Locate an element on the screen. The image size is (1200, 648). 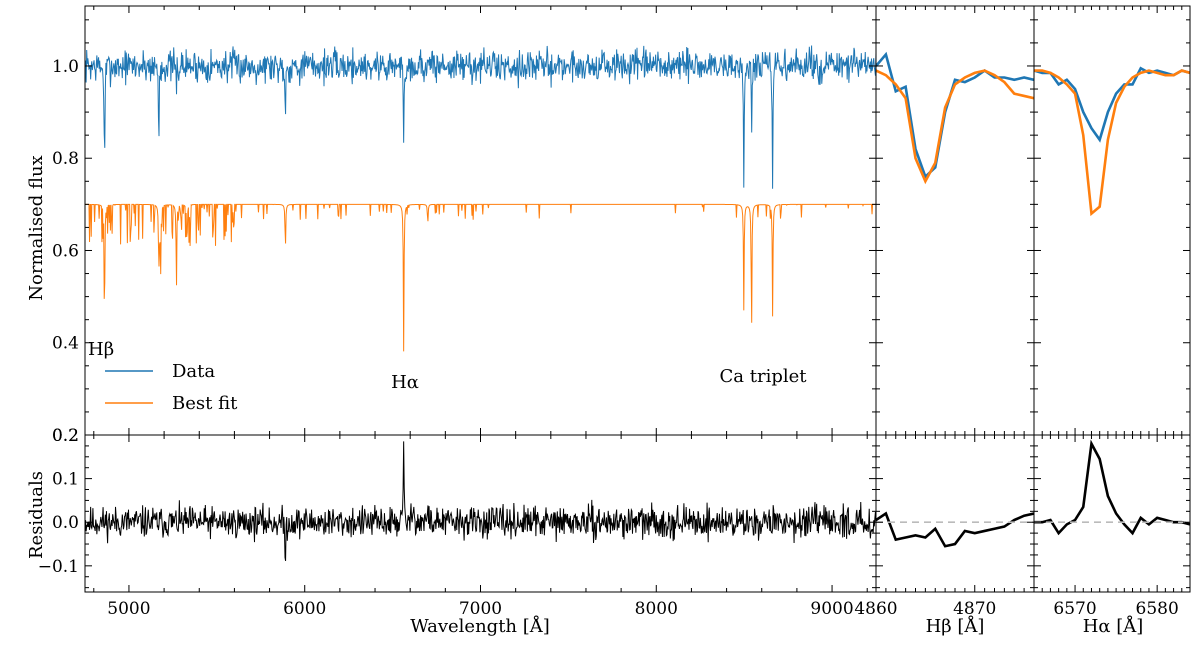
main-residuals-xtick-label: 6000 is located at coordinates (304, 609).